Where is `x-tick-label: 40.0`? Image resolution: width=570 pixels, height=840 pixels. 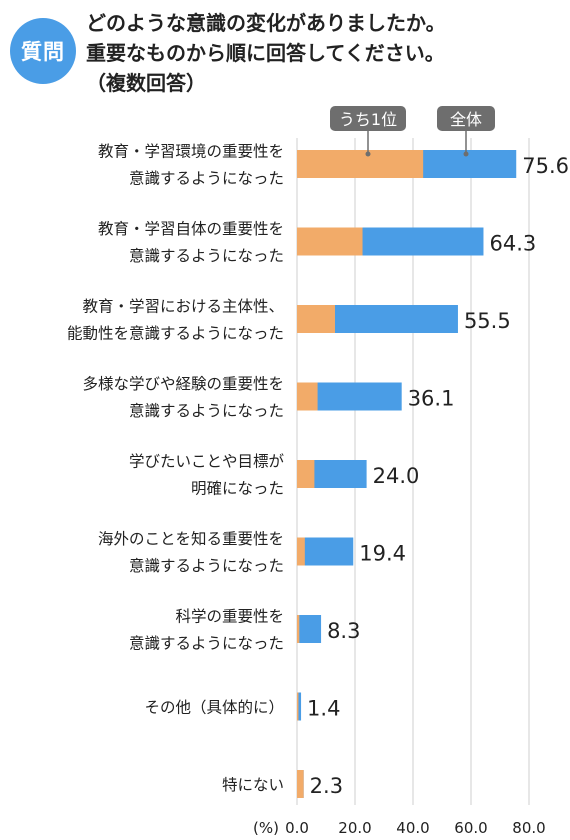
x-tick-label: 40.0 is located at coordinates (412, 828).